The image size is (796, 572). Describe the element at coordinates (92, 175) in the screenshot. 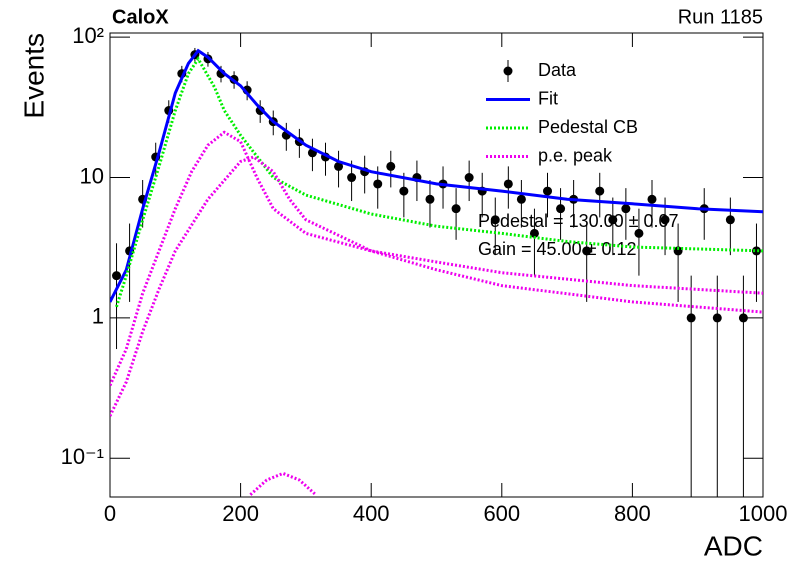

I see `y-tick-label: 10` at that location.